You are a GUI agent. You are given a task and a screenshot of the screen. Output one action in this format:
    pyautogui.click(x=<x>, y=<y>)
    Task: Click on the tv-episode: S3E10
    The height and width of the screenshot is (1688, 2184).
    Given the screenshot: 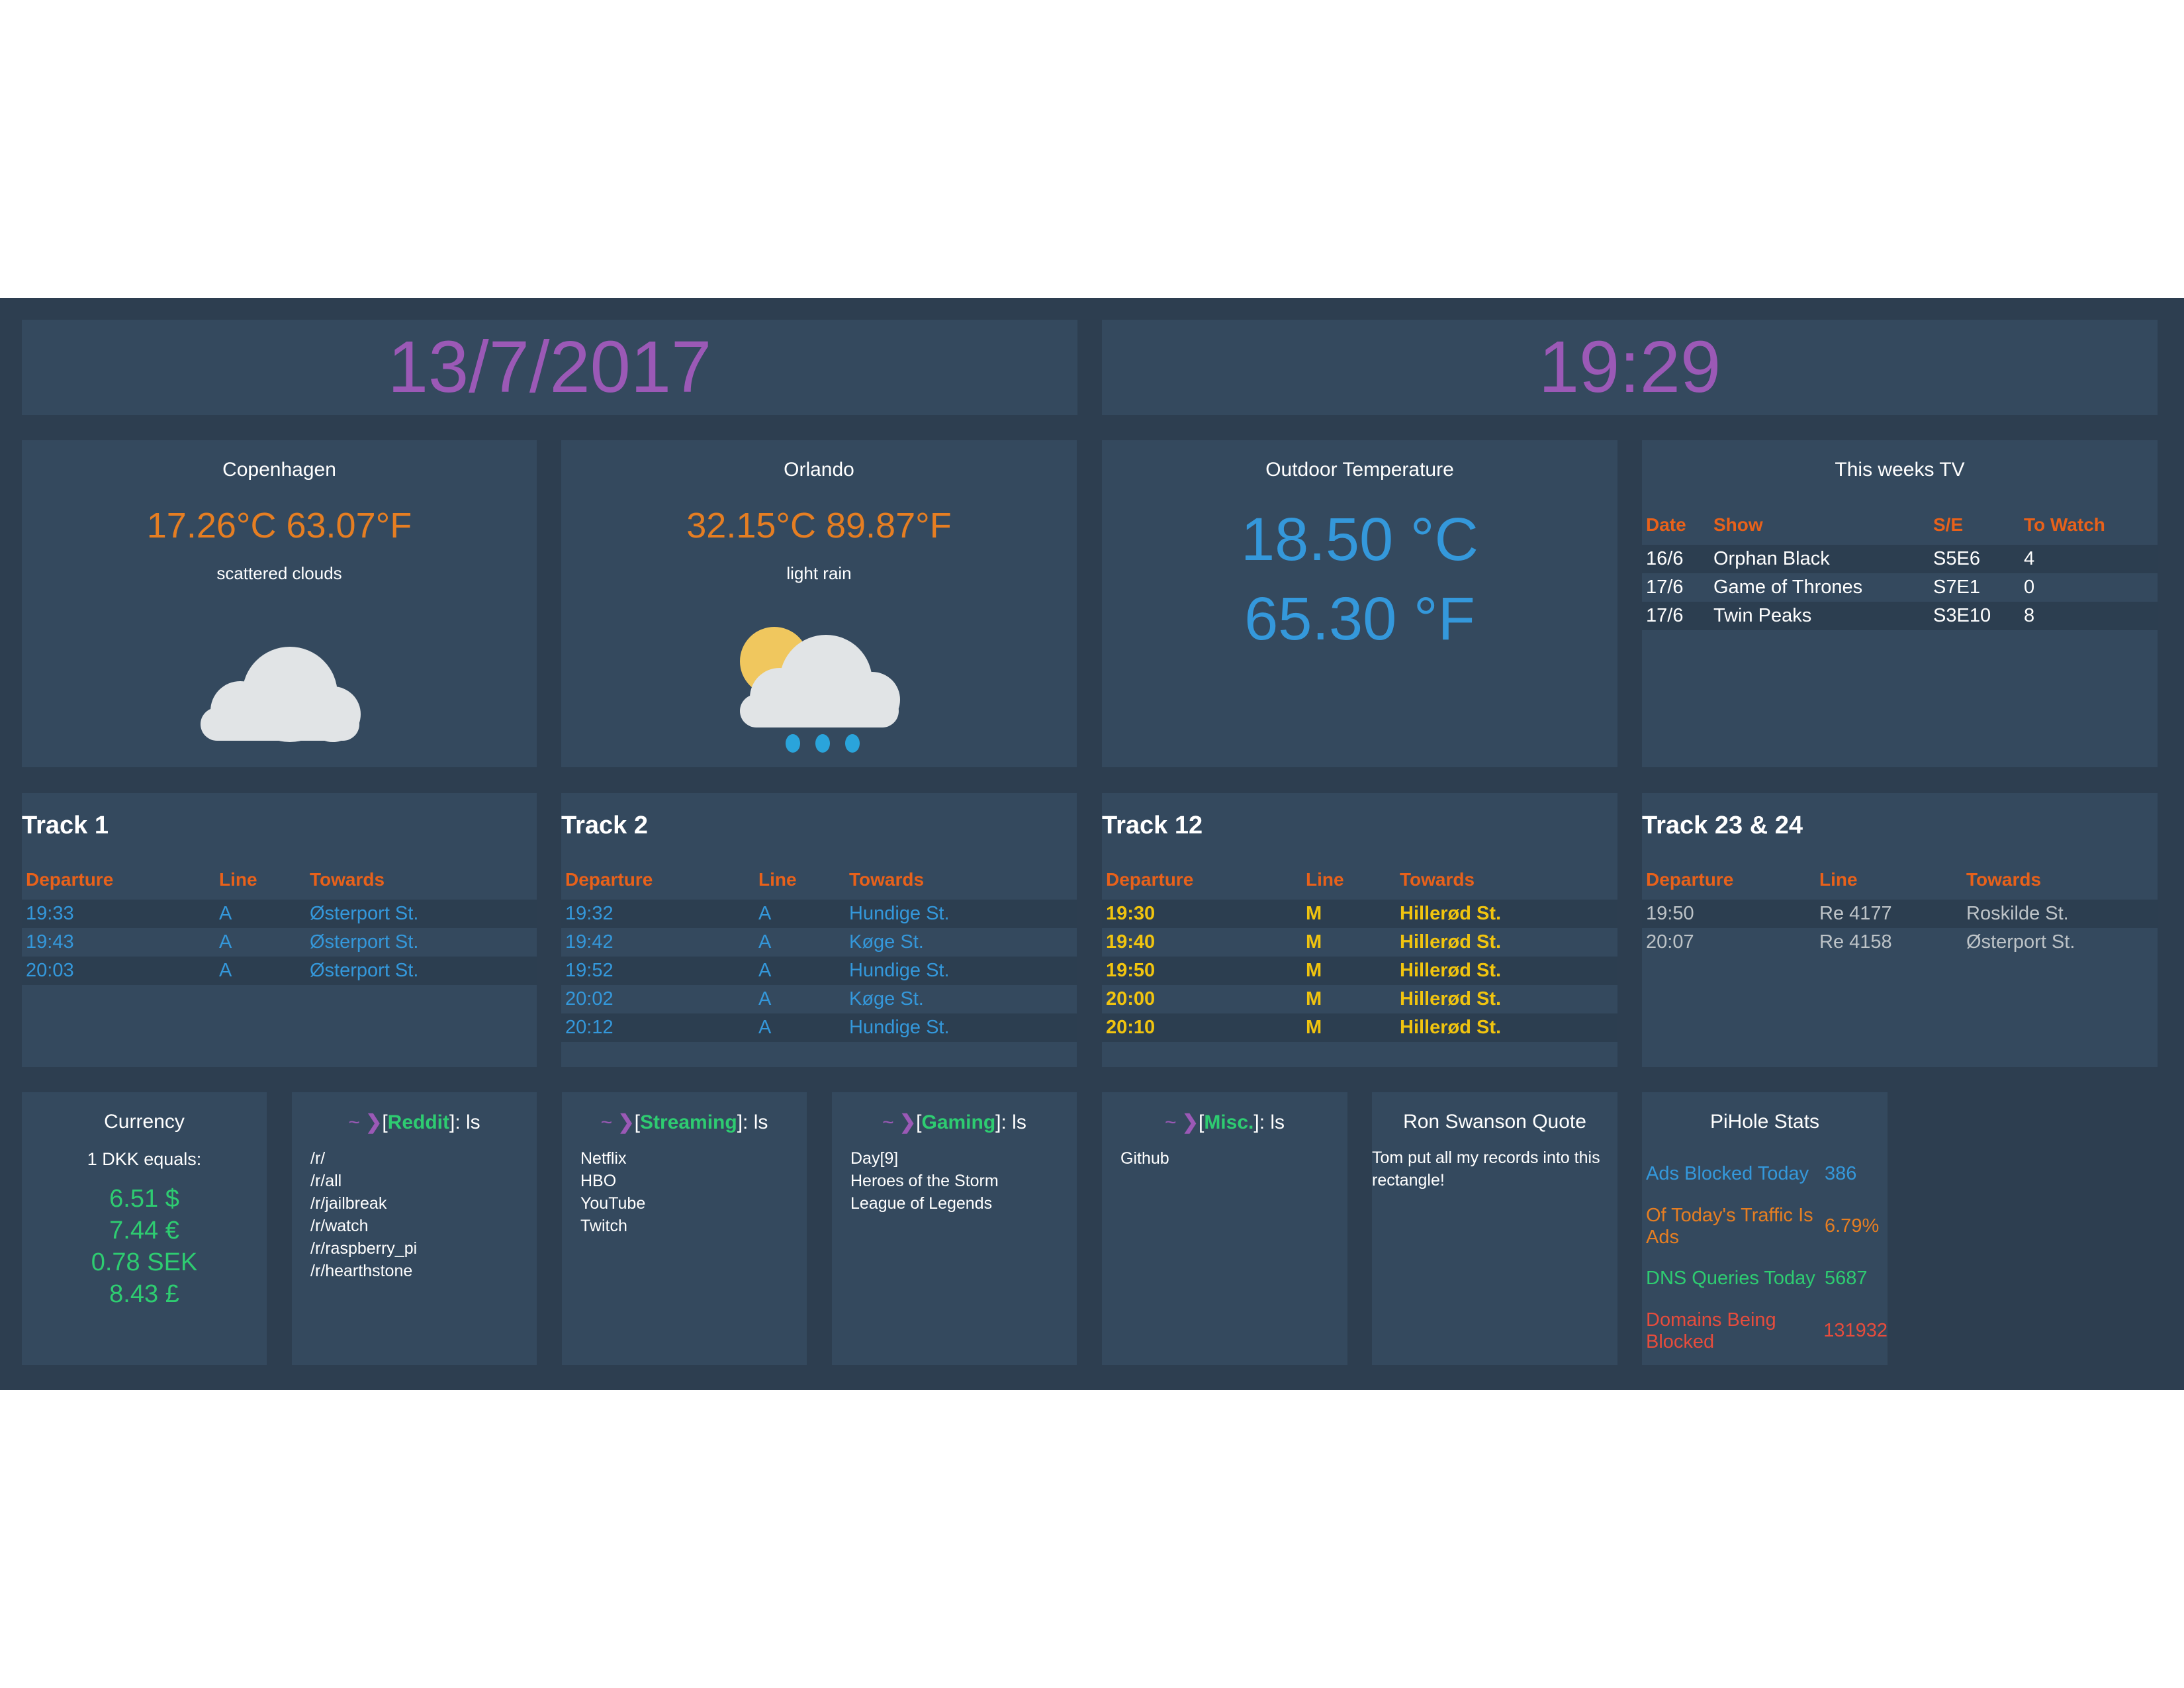 What is the action you would take?
    pyautogui.click(x=1974, y=616)
    